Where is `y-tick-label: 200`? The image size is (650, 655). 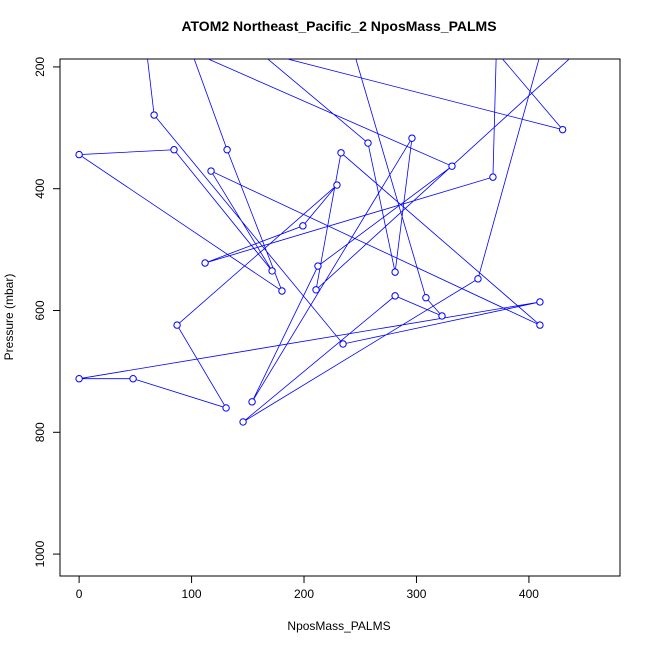
y-tick-label: 200 is located at coordinates (40, 67).